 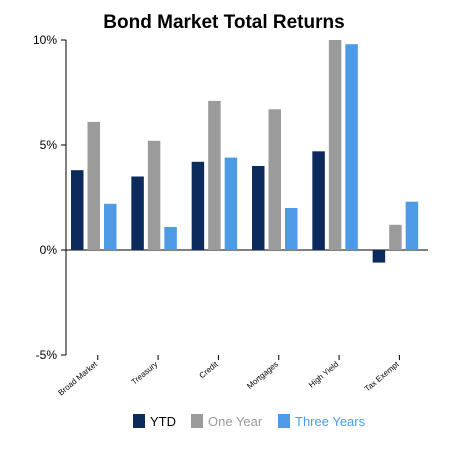 What do you see at coordinates (49, 145) in the screenshot?
I see `y-tick-label: 5%` at bounding box center [49, 145].